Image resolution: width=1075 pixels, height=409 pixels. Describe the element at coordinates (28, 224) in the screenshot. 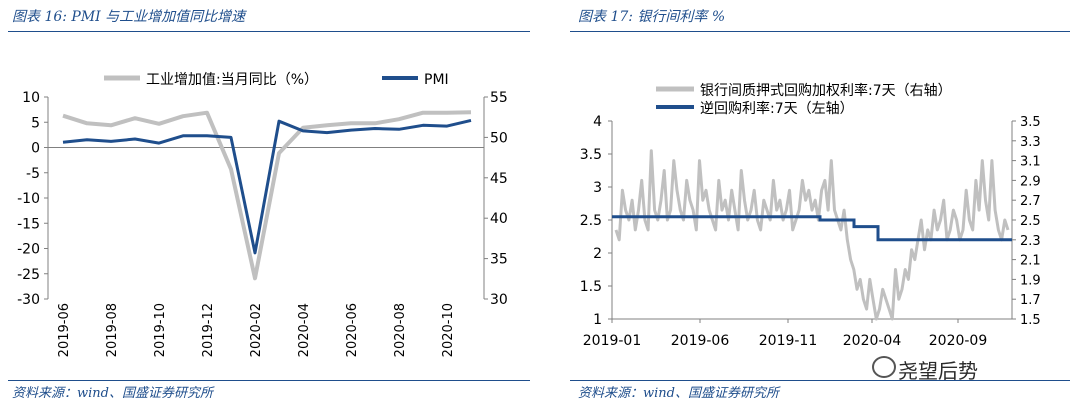

I see `chart1-left-tick-label: -15` at that location.